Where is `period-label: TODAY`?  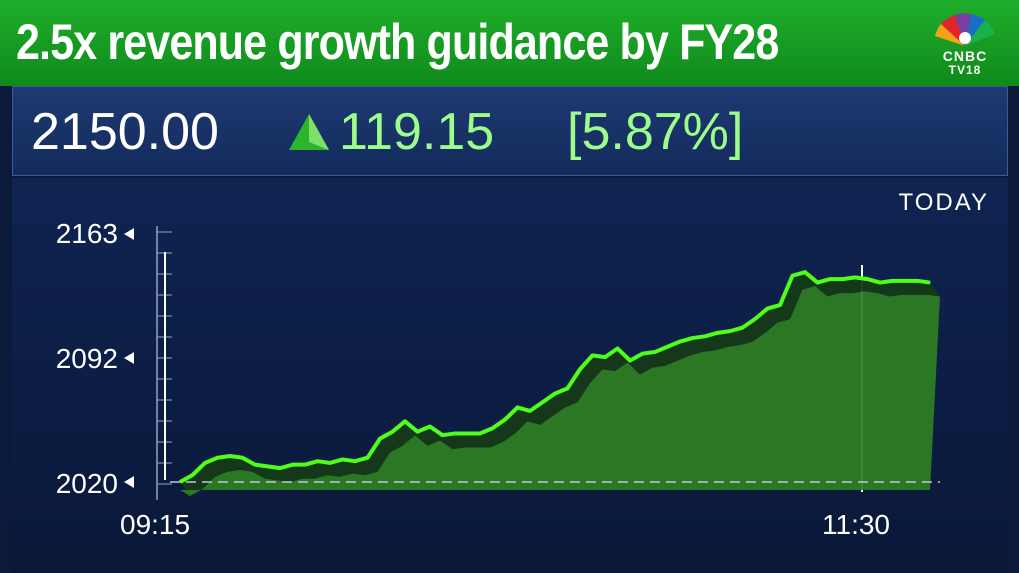 period-label: TODAY is located at coordinates (943, 202).